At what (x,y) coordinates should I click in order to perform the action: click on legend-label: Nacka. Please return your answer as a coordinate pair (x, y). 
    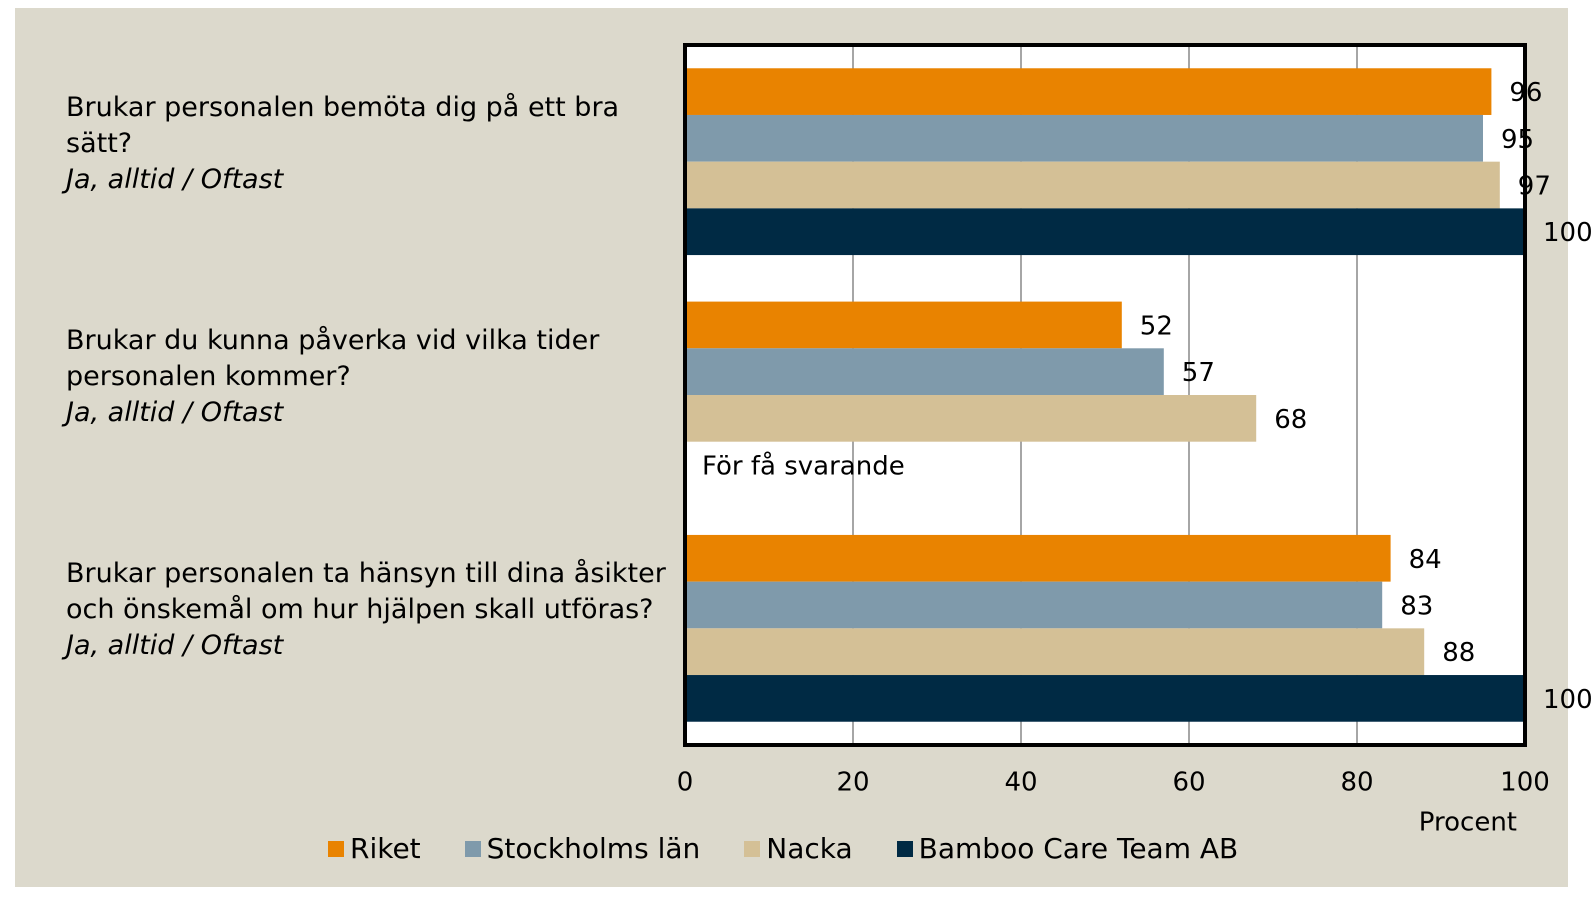
    Looking at the image, I should click on (809, 848).